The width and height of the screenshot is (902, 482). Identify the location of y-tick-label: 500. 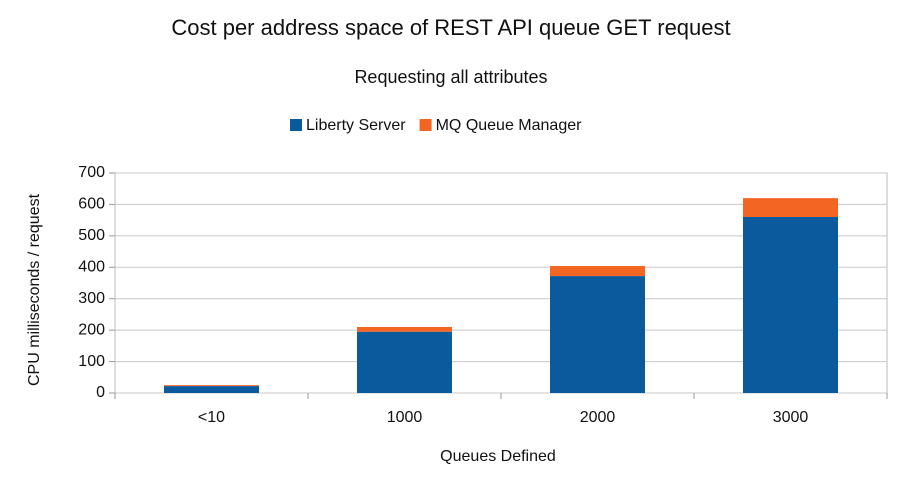
(91, 235).